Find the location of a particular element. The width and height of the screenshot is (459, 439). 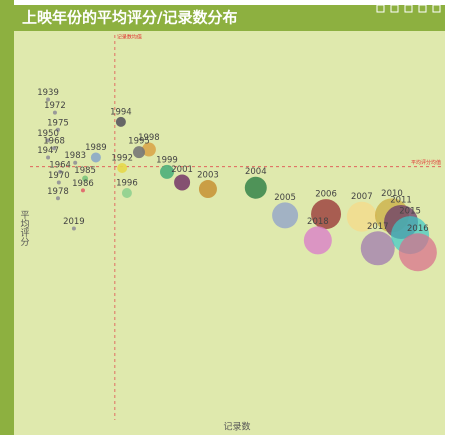

point-label: 1999 is located at coordinates (167, 160).